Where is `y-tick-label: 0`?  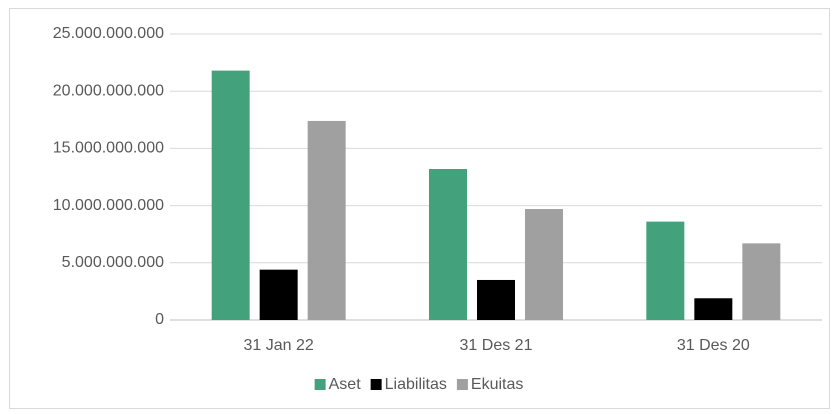 y-tick-label: 0 is located at coordinates (159, 319).